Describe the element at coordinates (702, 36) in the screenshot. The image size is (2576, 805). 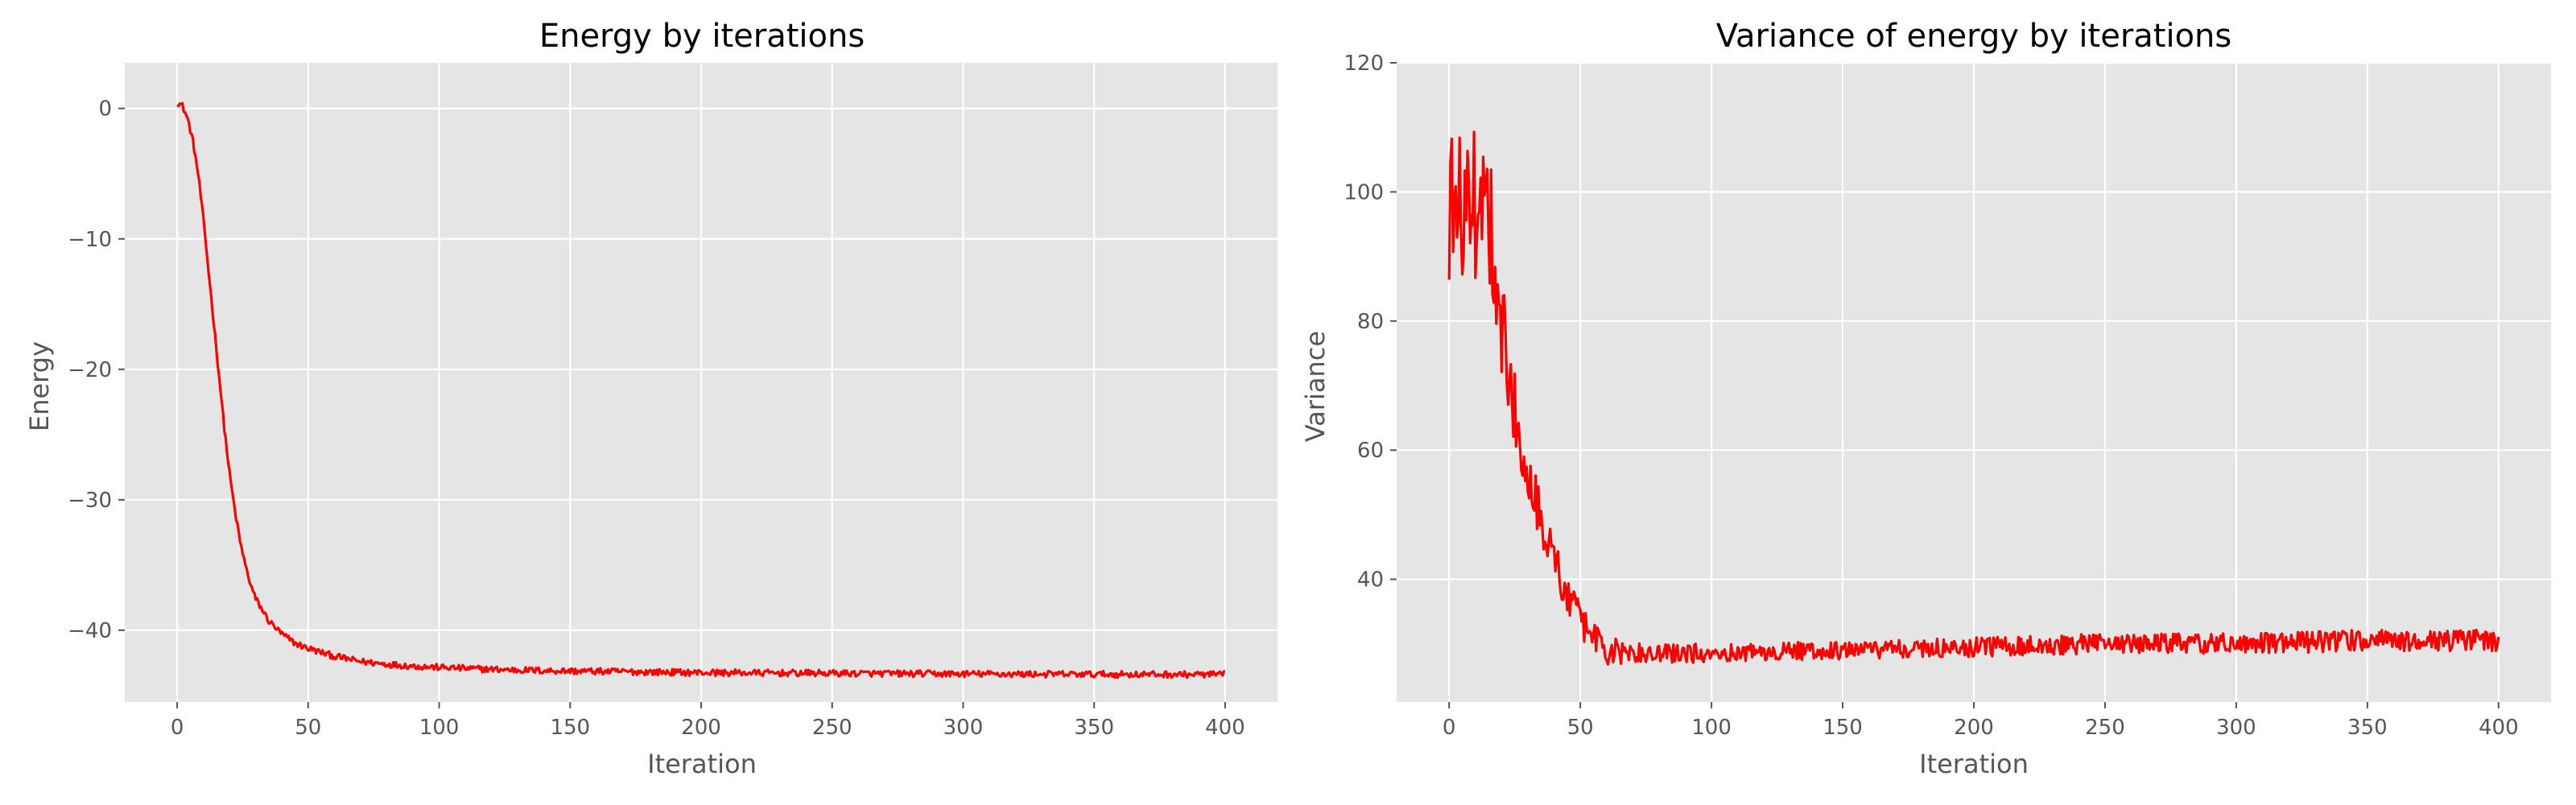
I see `chart-title: Energy by iterations` at that location.